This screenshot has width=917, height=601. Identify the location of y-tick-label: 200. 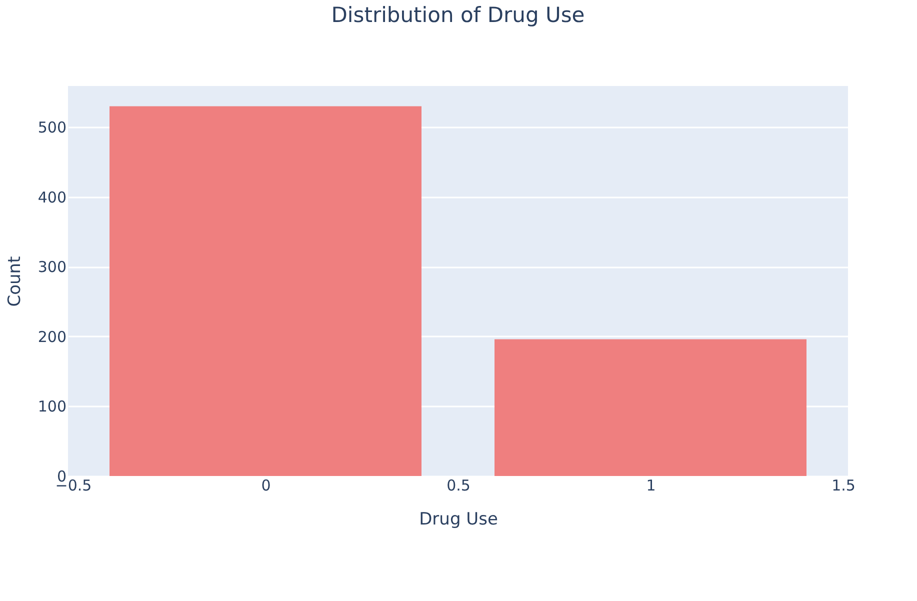
(52, 337).